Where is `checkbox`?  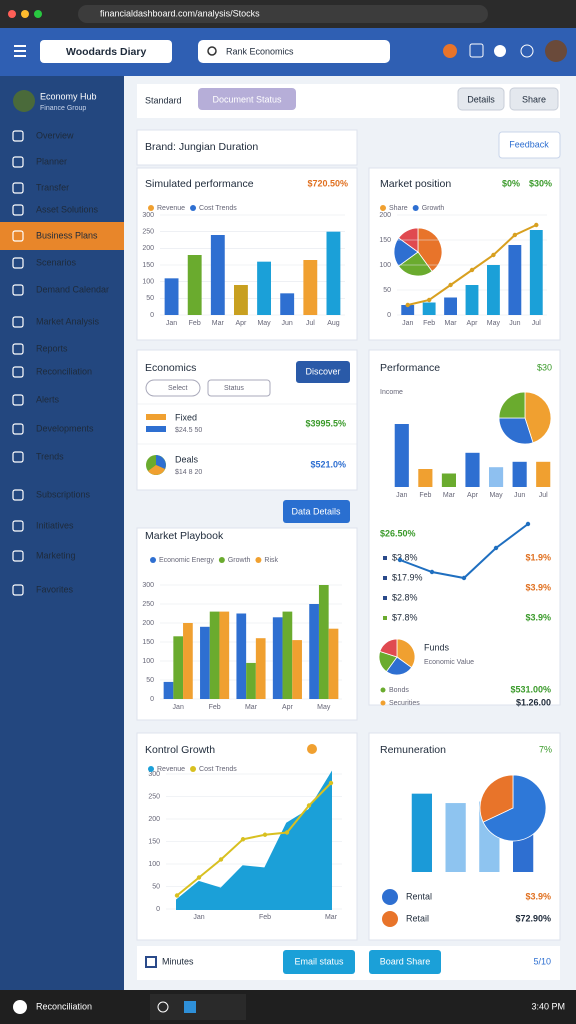
checkbox is located at coordinates (151, 962).